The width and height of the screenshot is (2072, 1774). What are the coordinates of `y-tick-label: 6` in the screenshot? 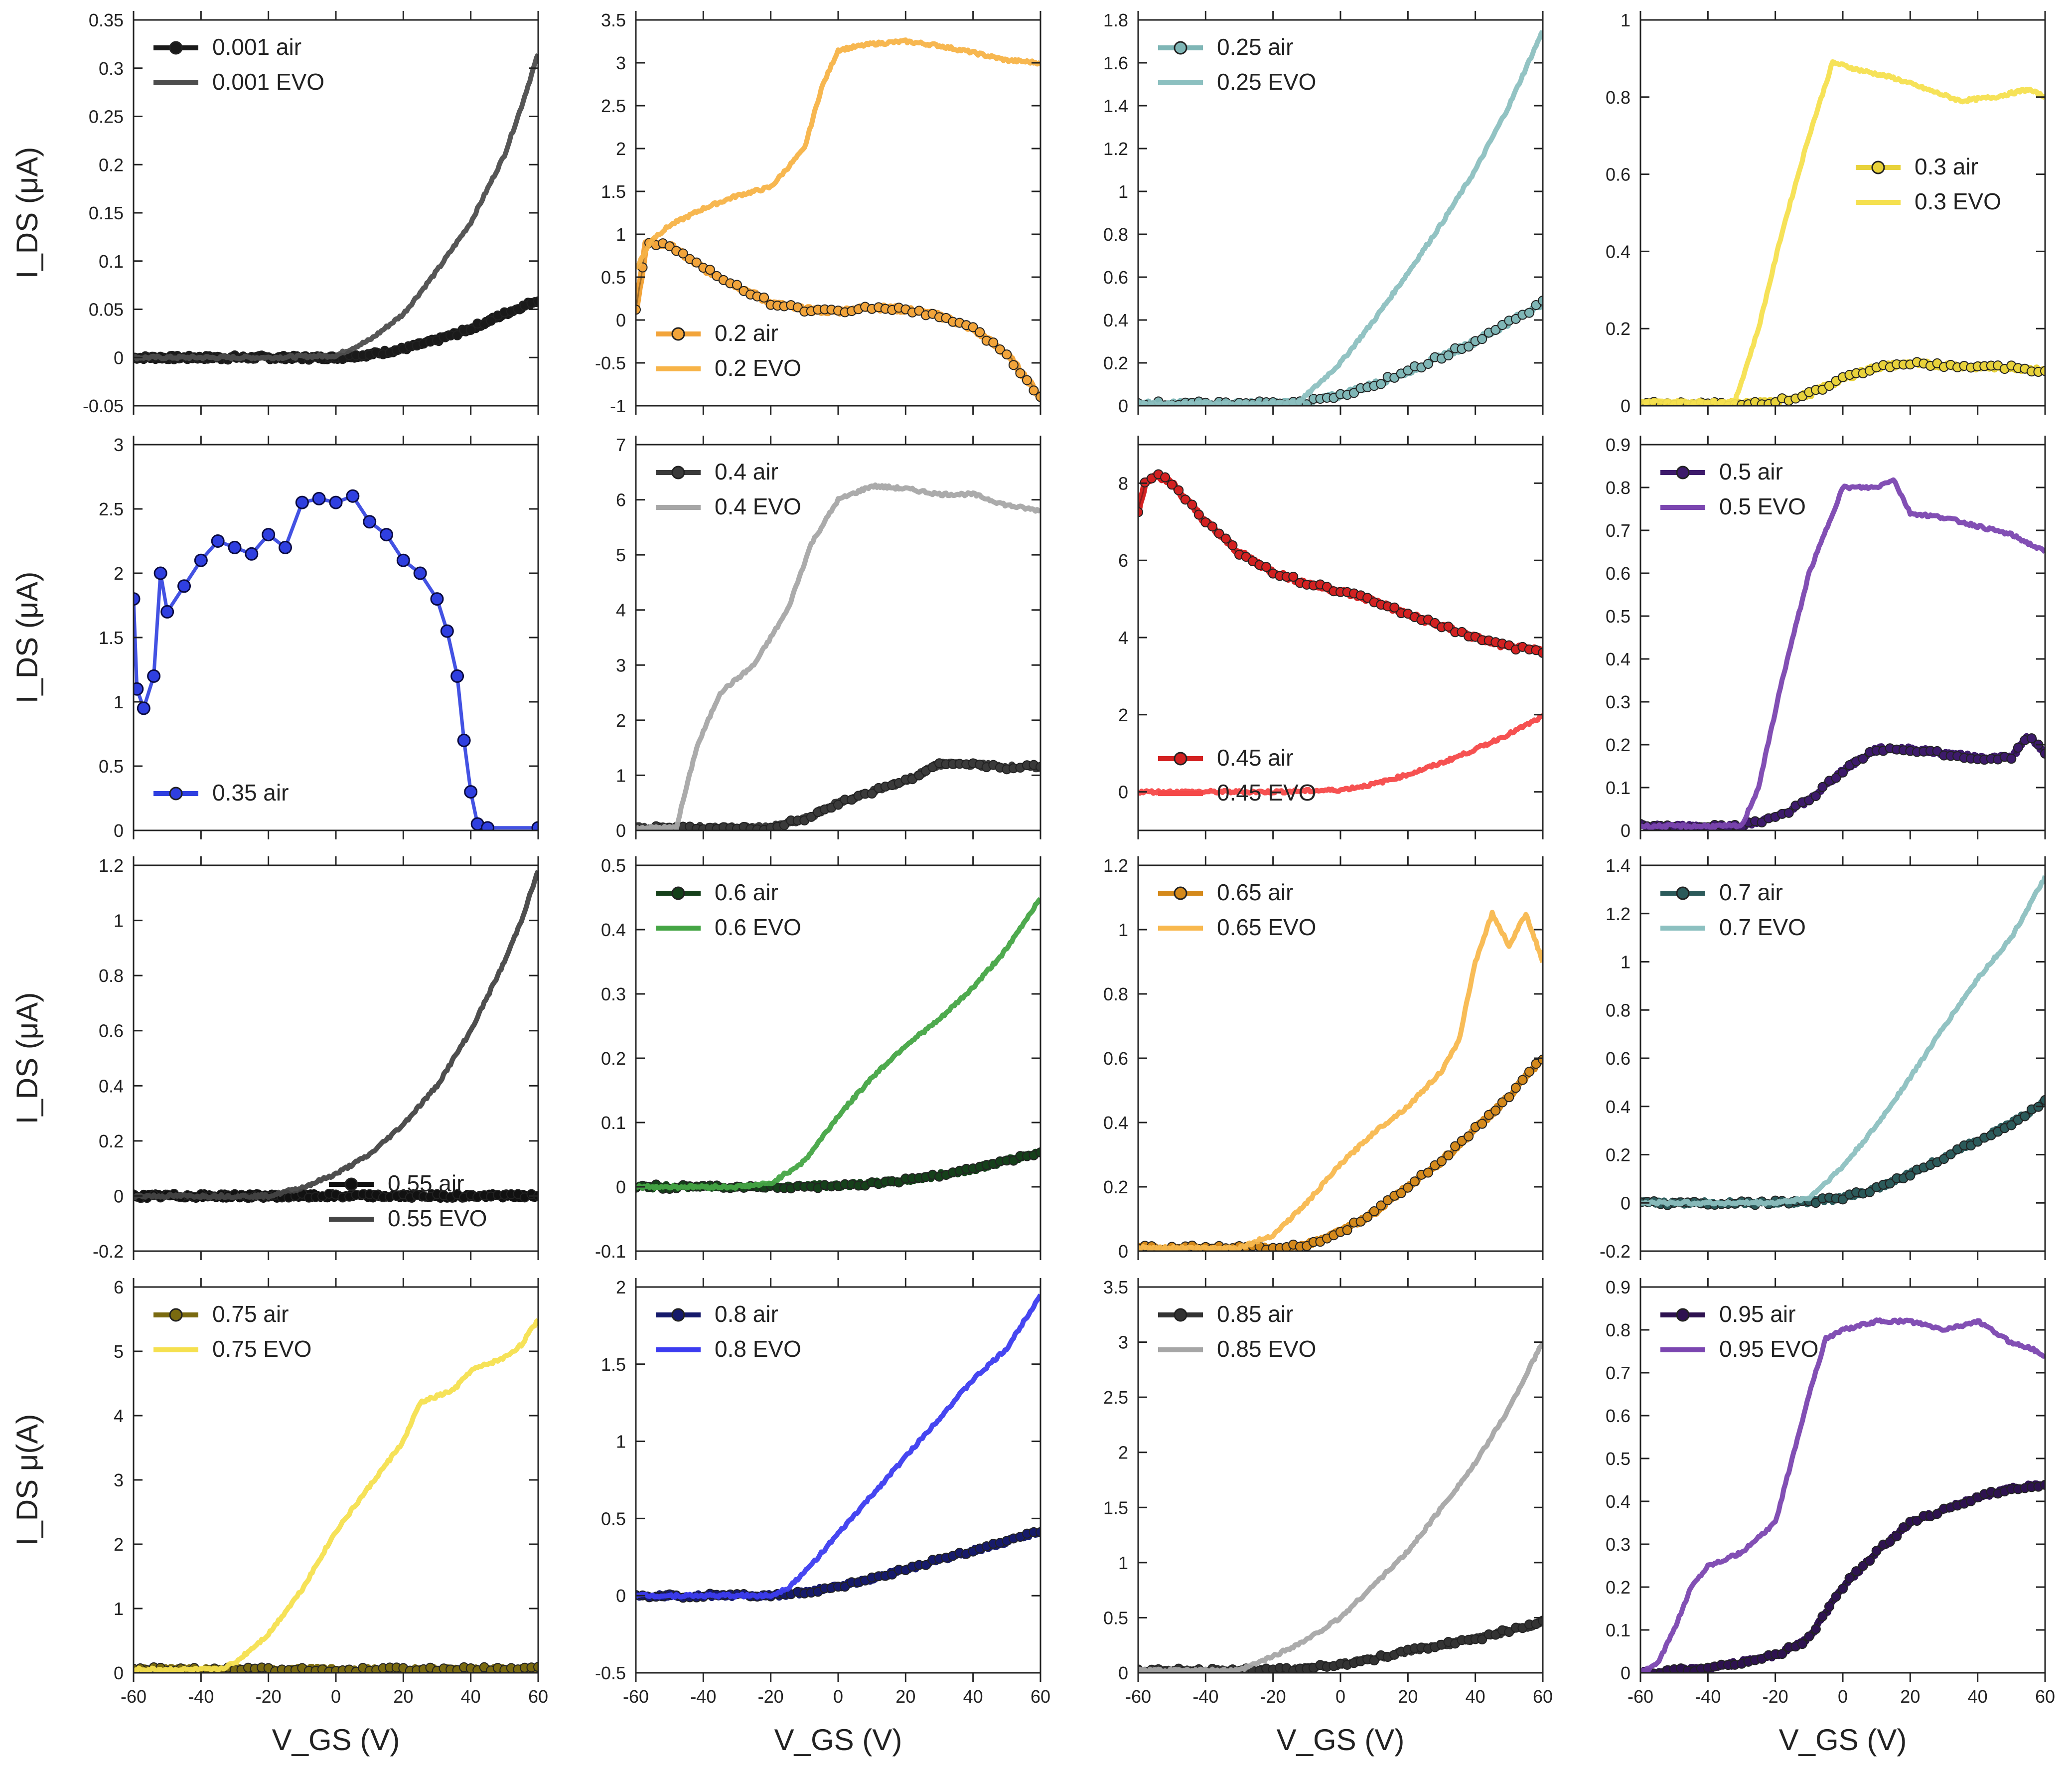 It's located at (119, 1287).